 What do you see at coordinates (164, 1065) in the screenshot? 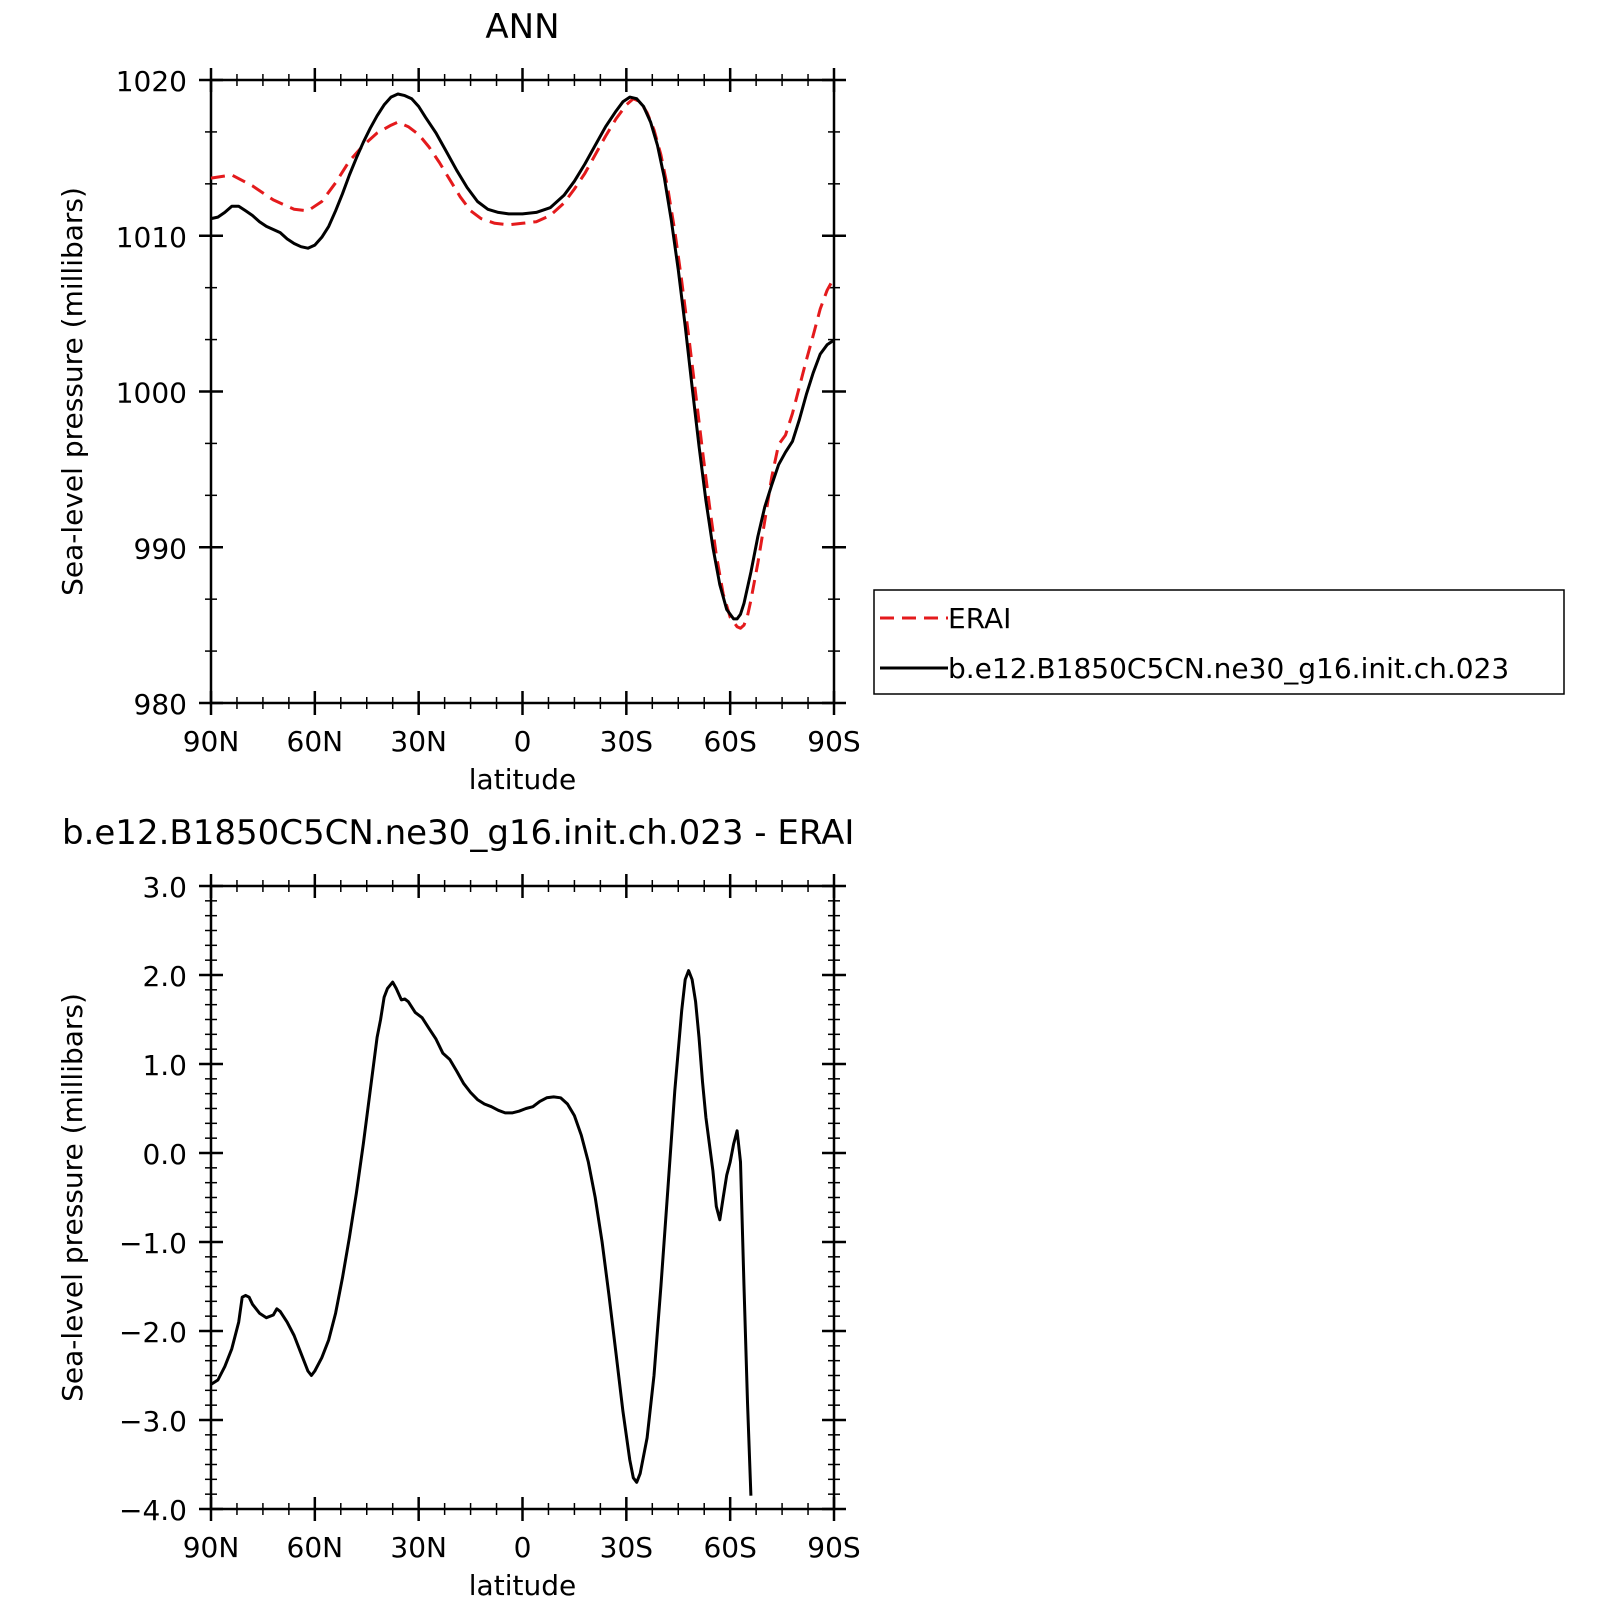
I see `panel-2-y-tick-label: 1.0` at bounding box center [164, 1065].